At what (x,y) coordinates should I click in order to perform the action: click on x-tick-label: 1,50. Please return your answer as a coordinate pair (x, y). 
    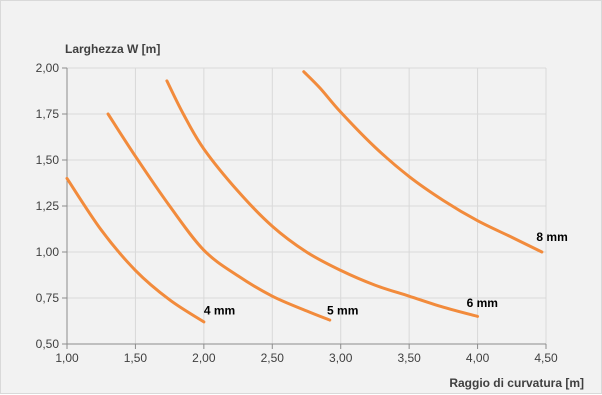
    Looking at the image, I should click on (136, 358).